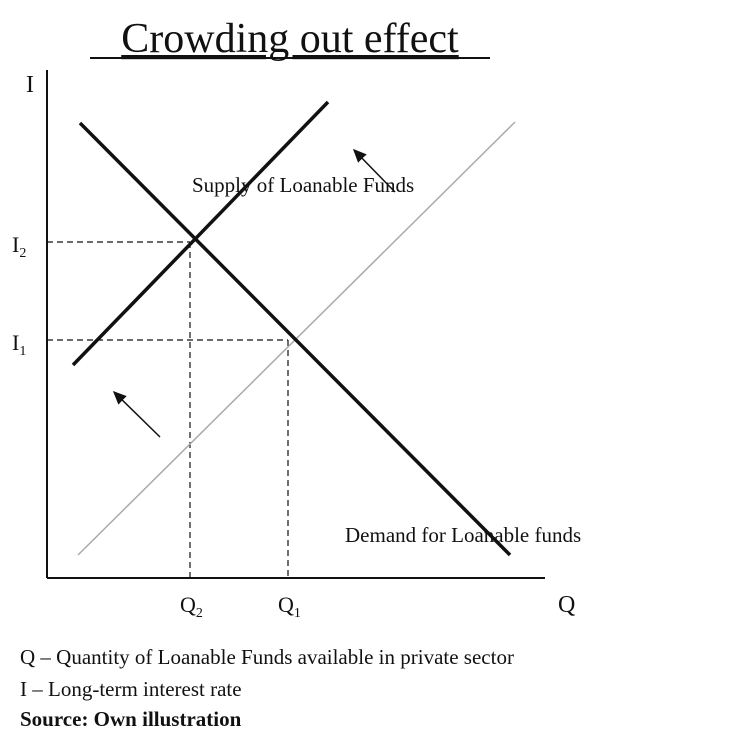 This screenshot has width=750, height=741. What do you see at coordinates (191, 606) in the screenshot?
I see `x-label: Q2` at bounding box center [191, 606].